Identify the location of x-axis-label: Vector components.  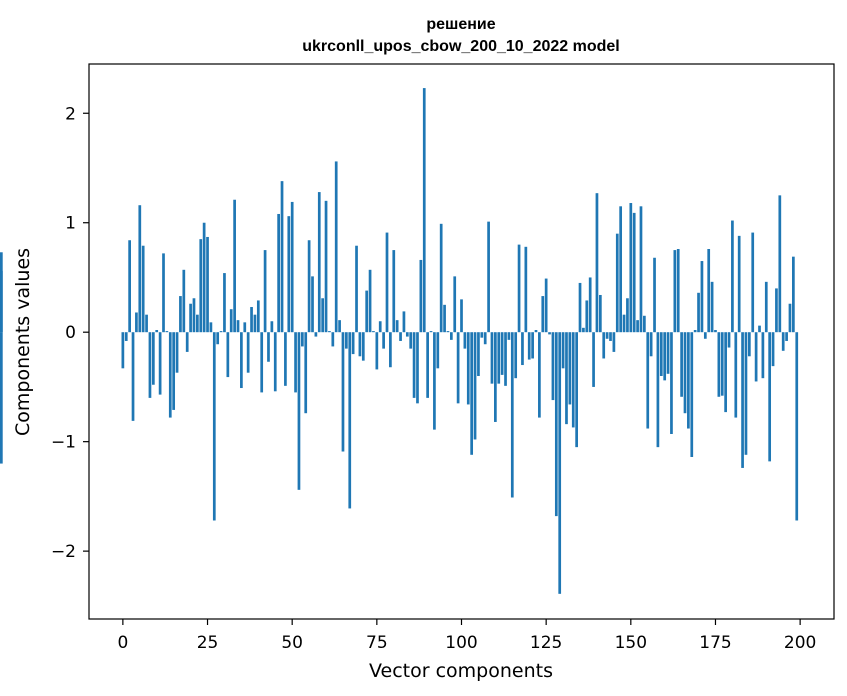
(461, 671).